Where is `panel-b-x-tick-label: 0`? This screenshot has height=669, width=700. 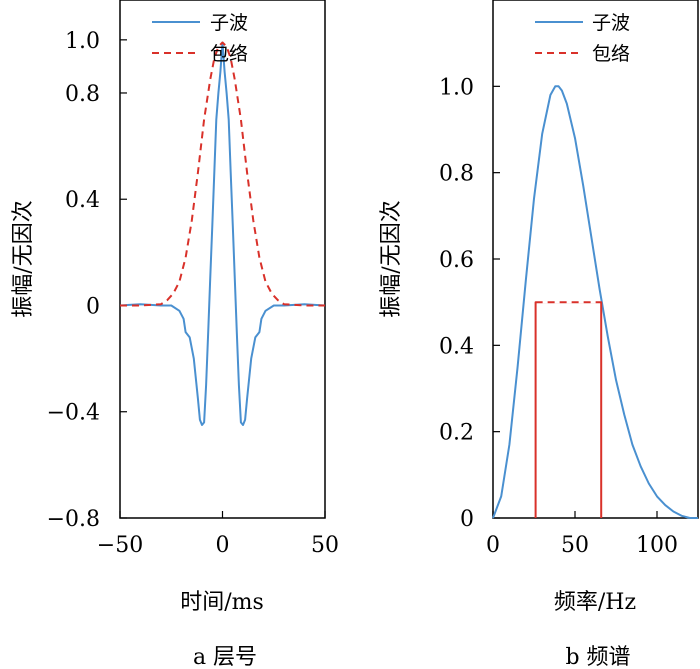 panel-b-x-tick-label: 0 is located at coordinates (493, 545).